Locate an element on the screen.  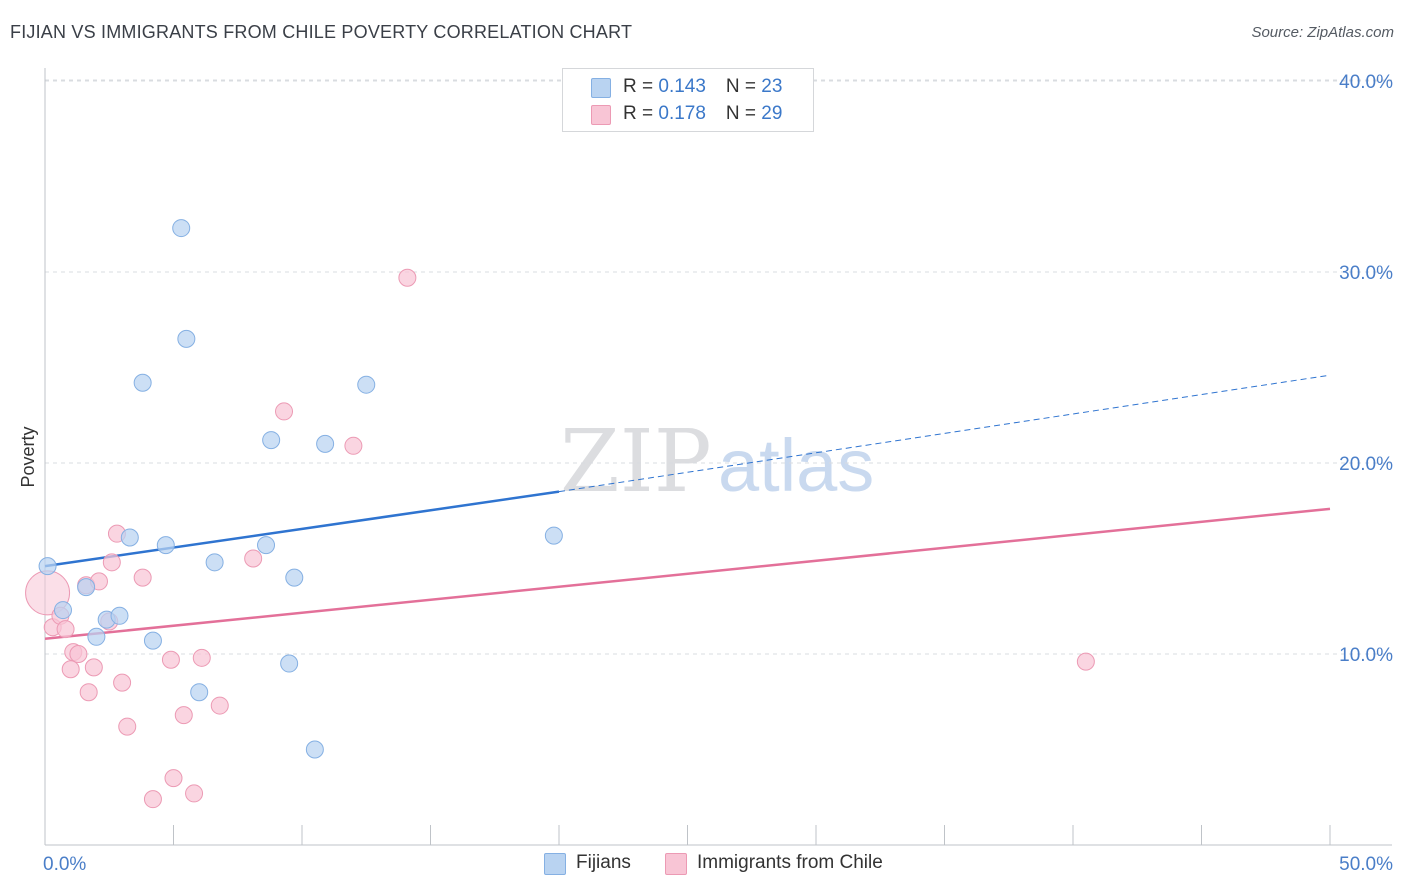
legend-label-chile: Immigrants from Chile is located at coordinates (790, 862).